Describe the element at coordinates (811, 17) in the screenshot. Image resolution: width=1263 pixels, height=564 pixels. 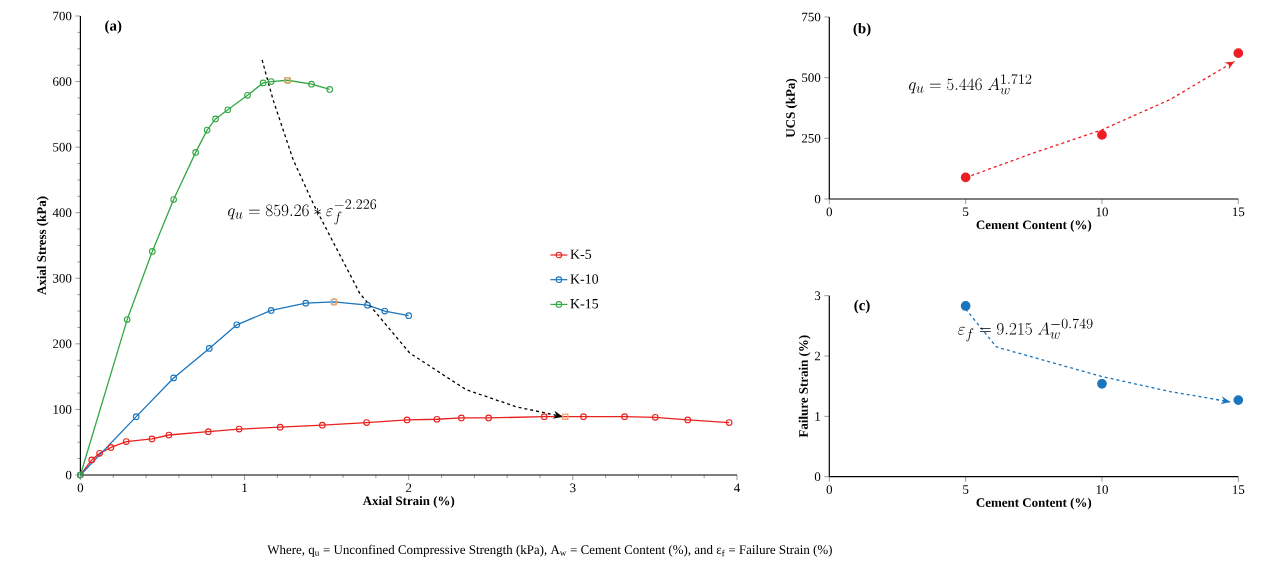
I see `y-tick-label: 750` at that location.